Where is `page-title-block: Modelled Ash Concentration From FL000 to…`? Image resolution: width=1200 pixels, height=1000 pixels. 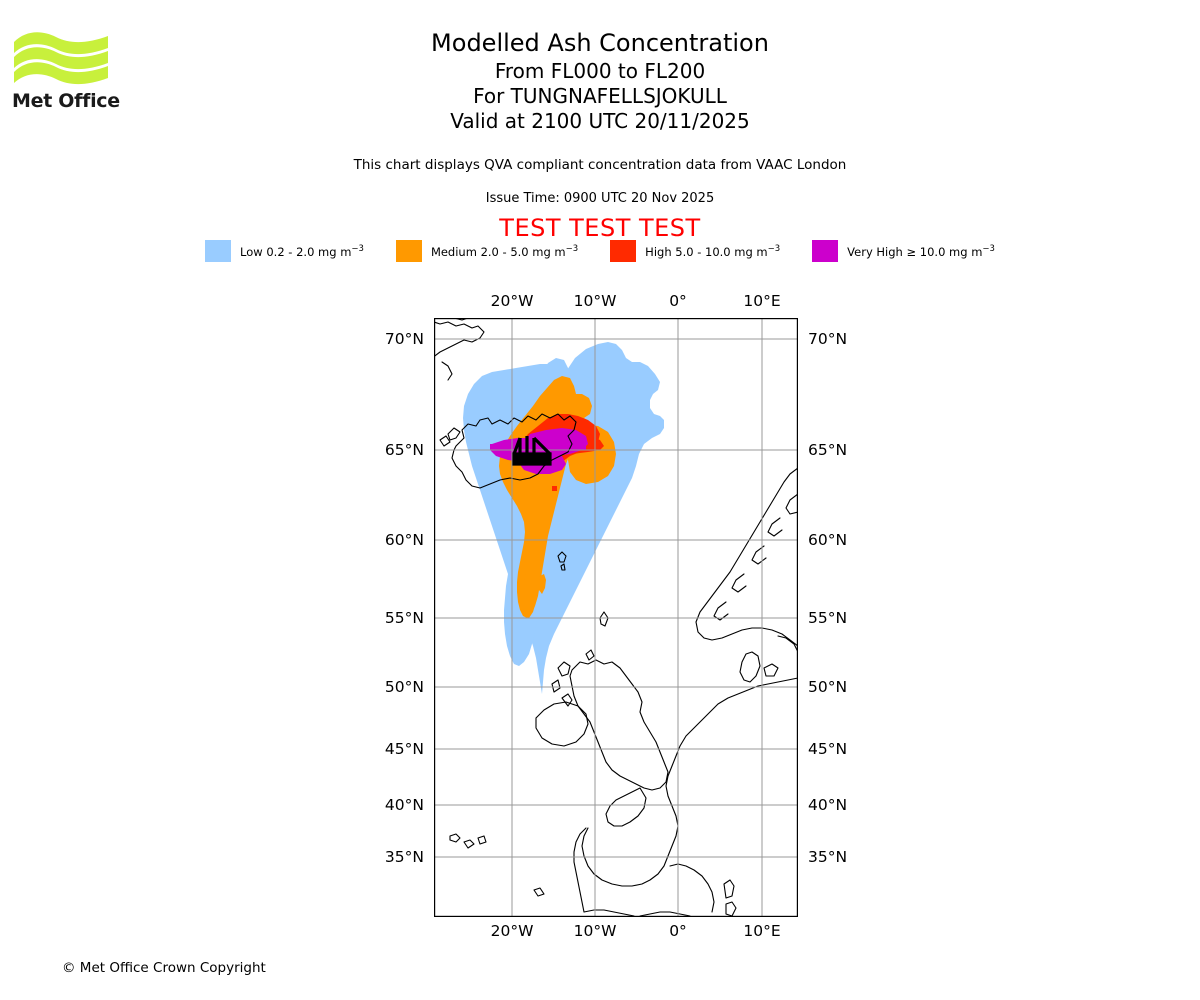
page-title-block: Modelled Ash Concentration From FL000 to… is located at coordinates (600, 81).